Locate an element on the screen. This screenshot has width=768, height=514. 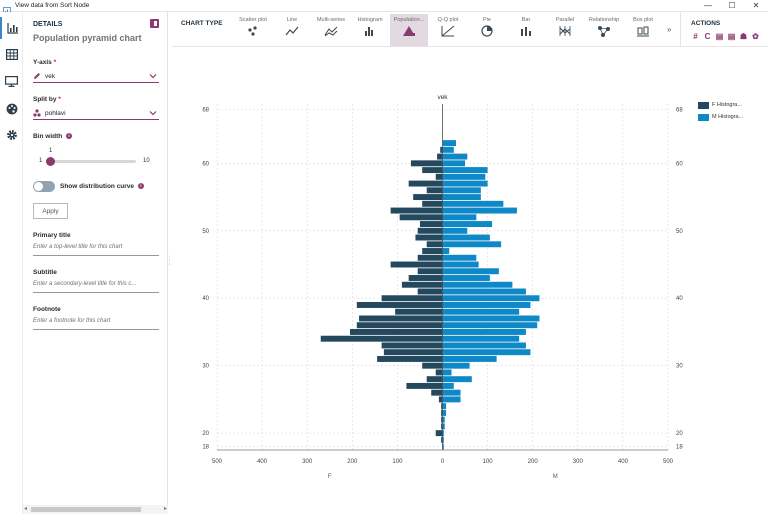
y-axis-select: vek is located at coordinates (96, 76).